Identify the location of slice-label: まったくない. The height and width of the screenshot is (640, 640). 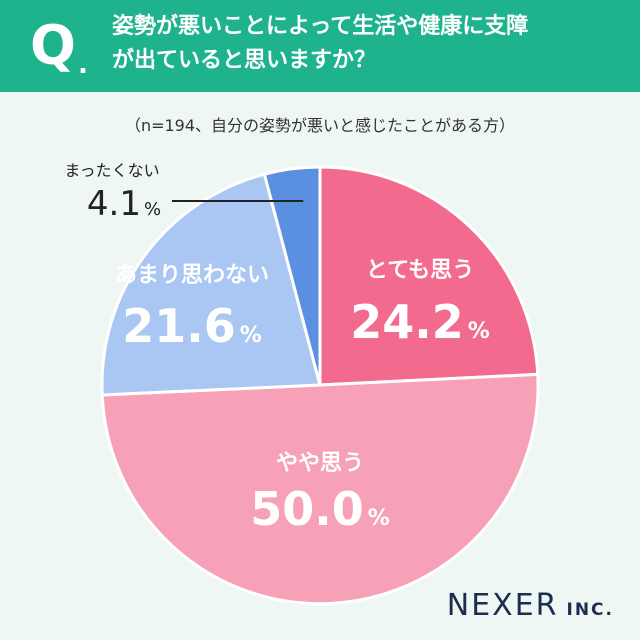
(111, 170).